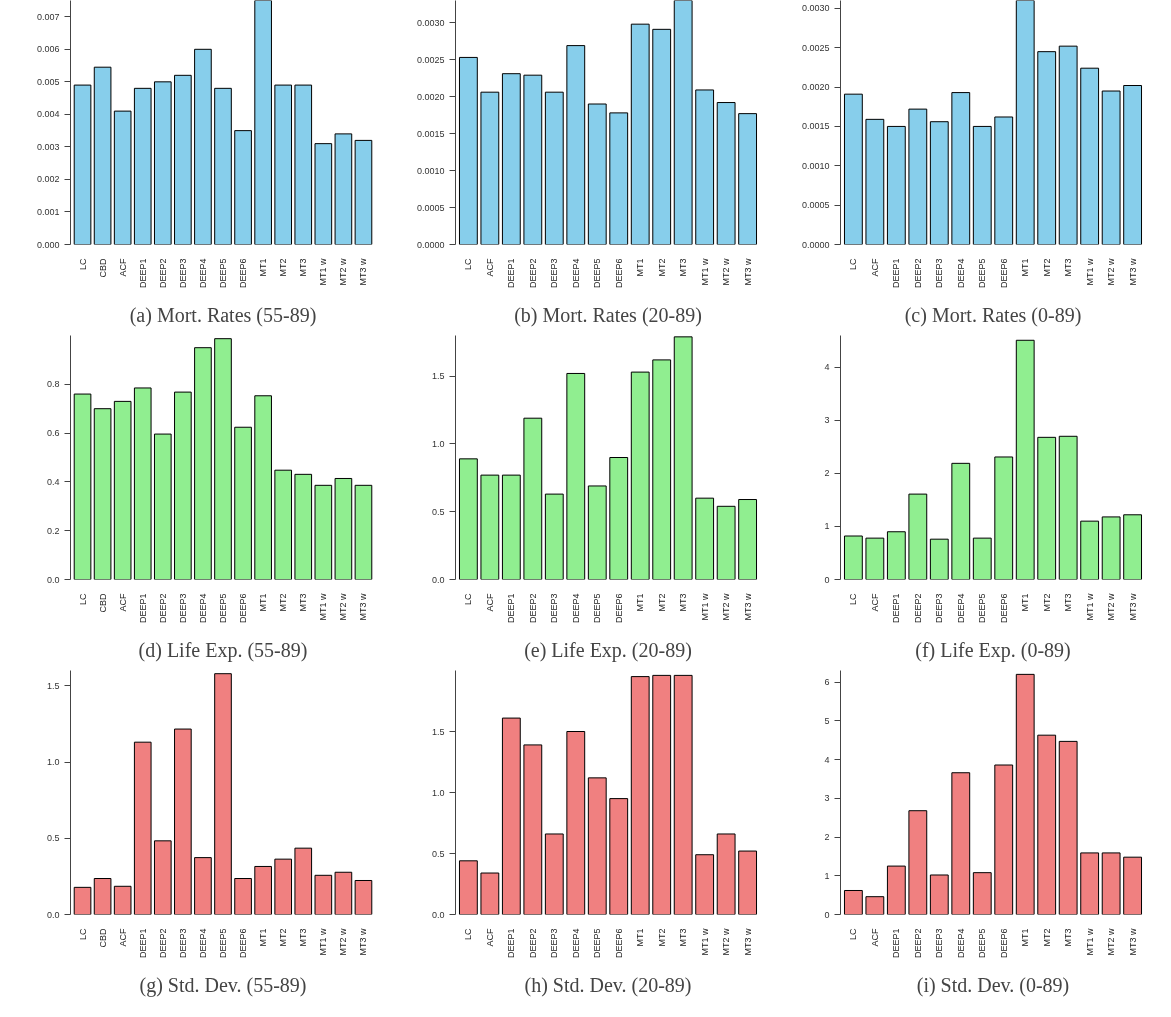 The width and height of the screenshot is (1171, 1017). Describe the element at coordinates (53, 433) in the screenshot. I see `y-tick-label: 0.6` at that location.